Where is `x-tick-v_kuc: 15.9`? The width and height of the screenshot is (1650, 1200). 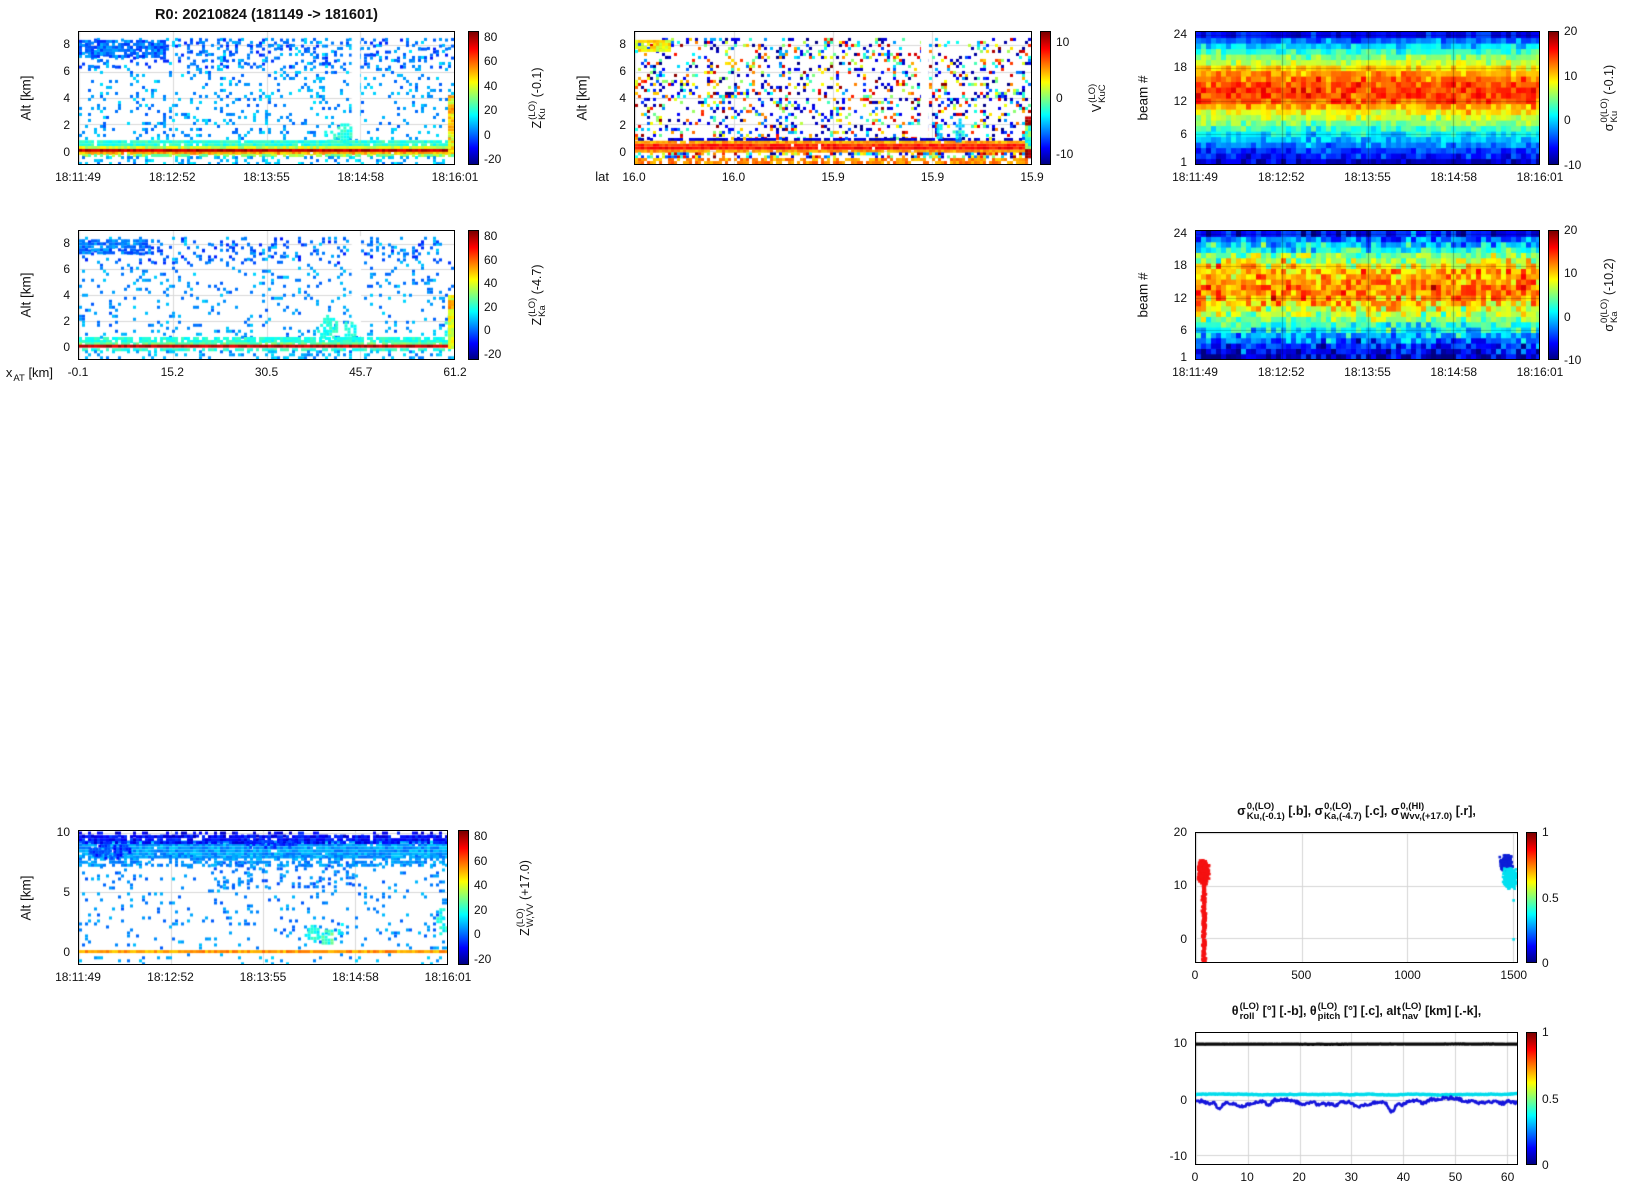
x-tick-v_kuc: 15.9 is located at coordinates (1032, 177).